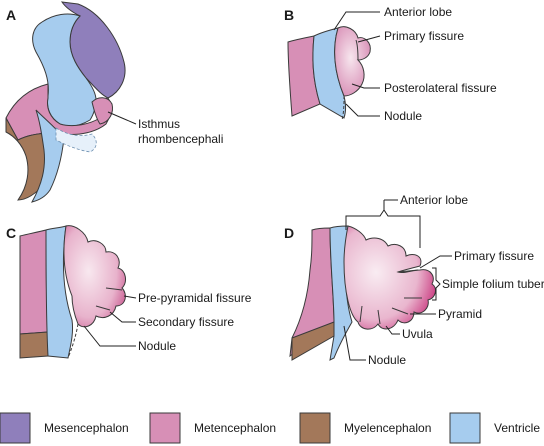  Describe the element at coordinates (387, 428) in the screenshot. I see `legend-label-myelencephalon: Myelencephalon` at that location.